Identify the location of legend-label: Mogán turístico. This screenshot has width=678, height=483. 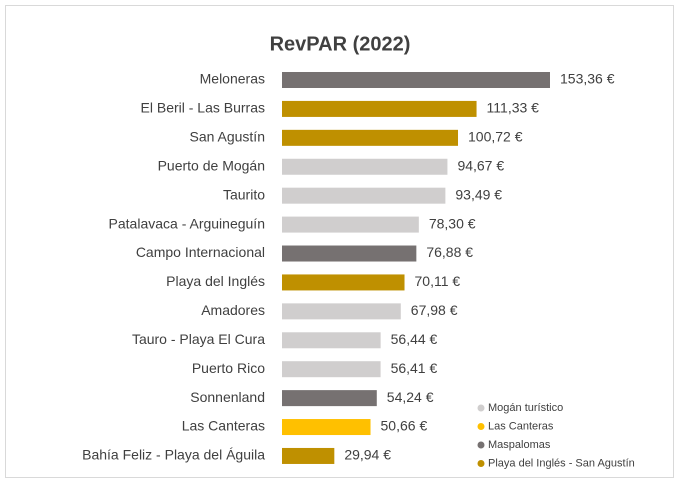
(525, 408).